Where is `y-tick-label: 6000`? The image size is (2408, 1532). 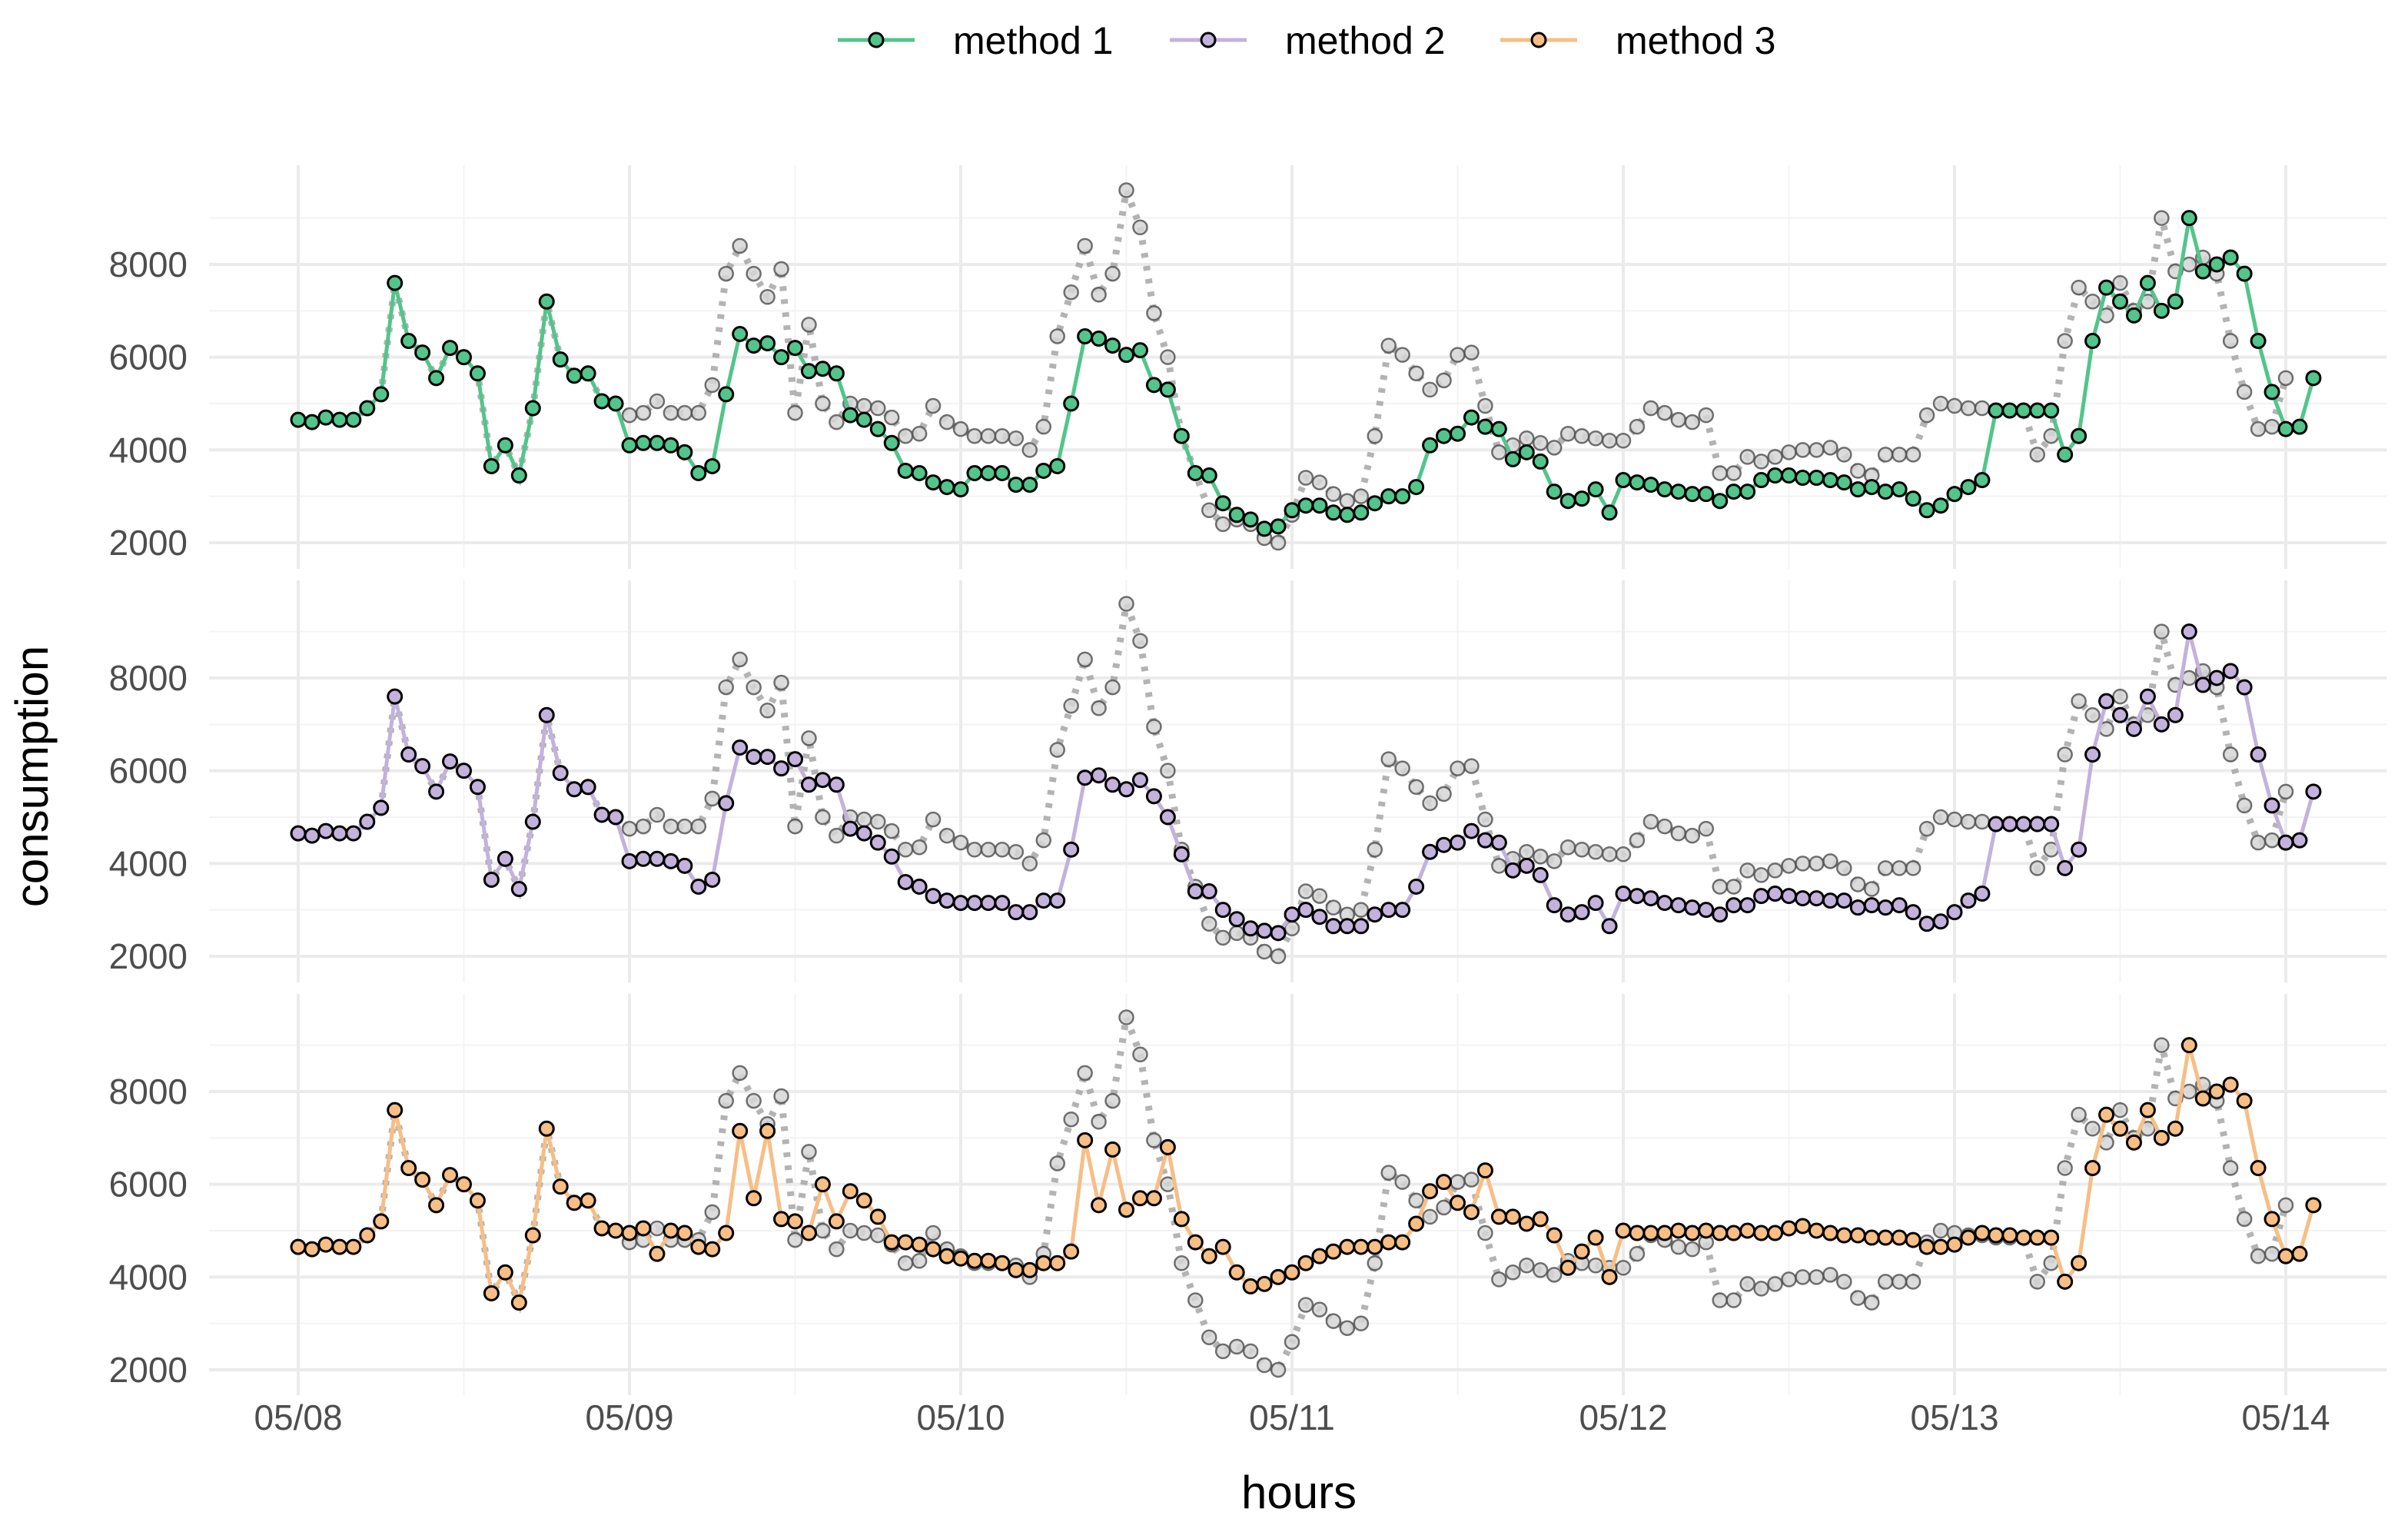 y-tick-label: 6000 is located at coordinates (148, 771).